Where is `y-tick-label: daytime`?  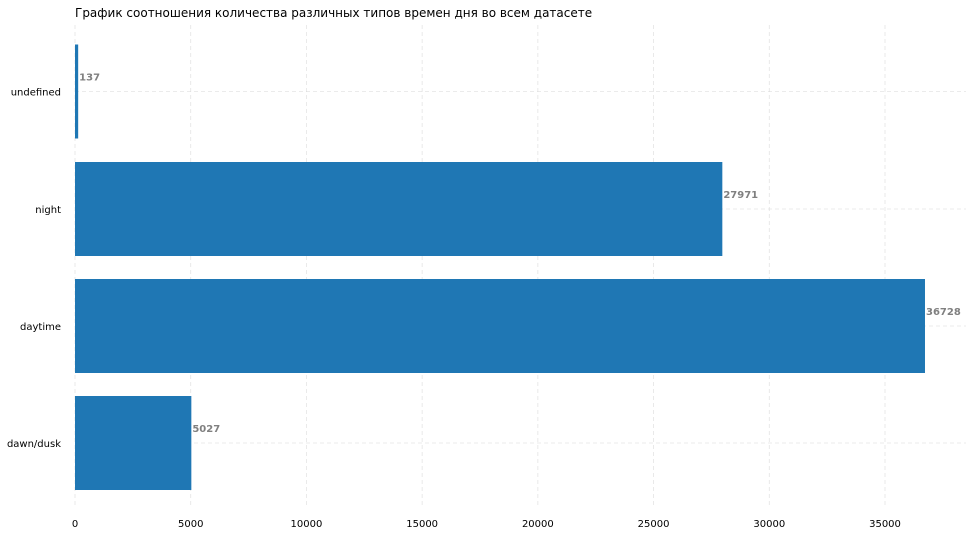 y-tick-label: daytime is located at coordinates (40, 327).